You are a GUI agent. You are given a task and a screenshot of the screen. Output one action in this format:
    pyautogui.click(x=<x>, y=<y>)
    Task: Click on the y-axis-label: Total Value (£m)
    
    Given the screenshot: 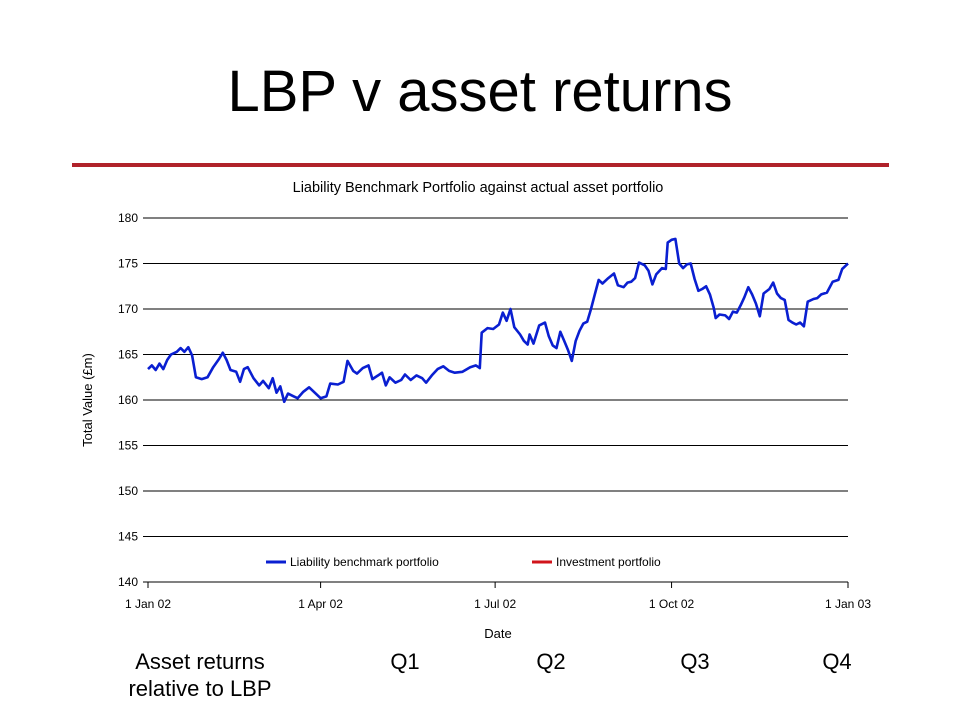 What is the action you would take?
    pyautogui.click(x=87, y=400)
    